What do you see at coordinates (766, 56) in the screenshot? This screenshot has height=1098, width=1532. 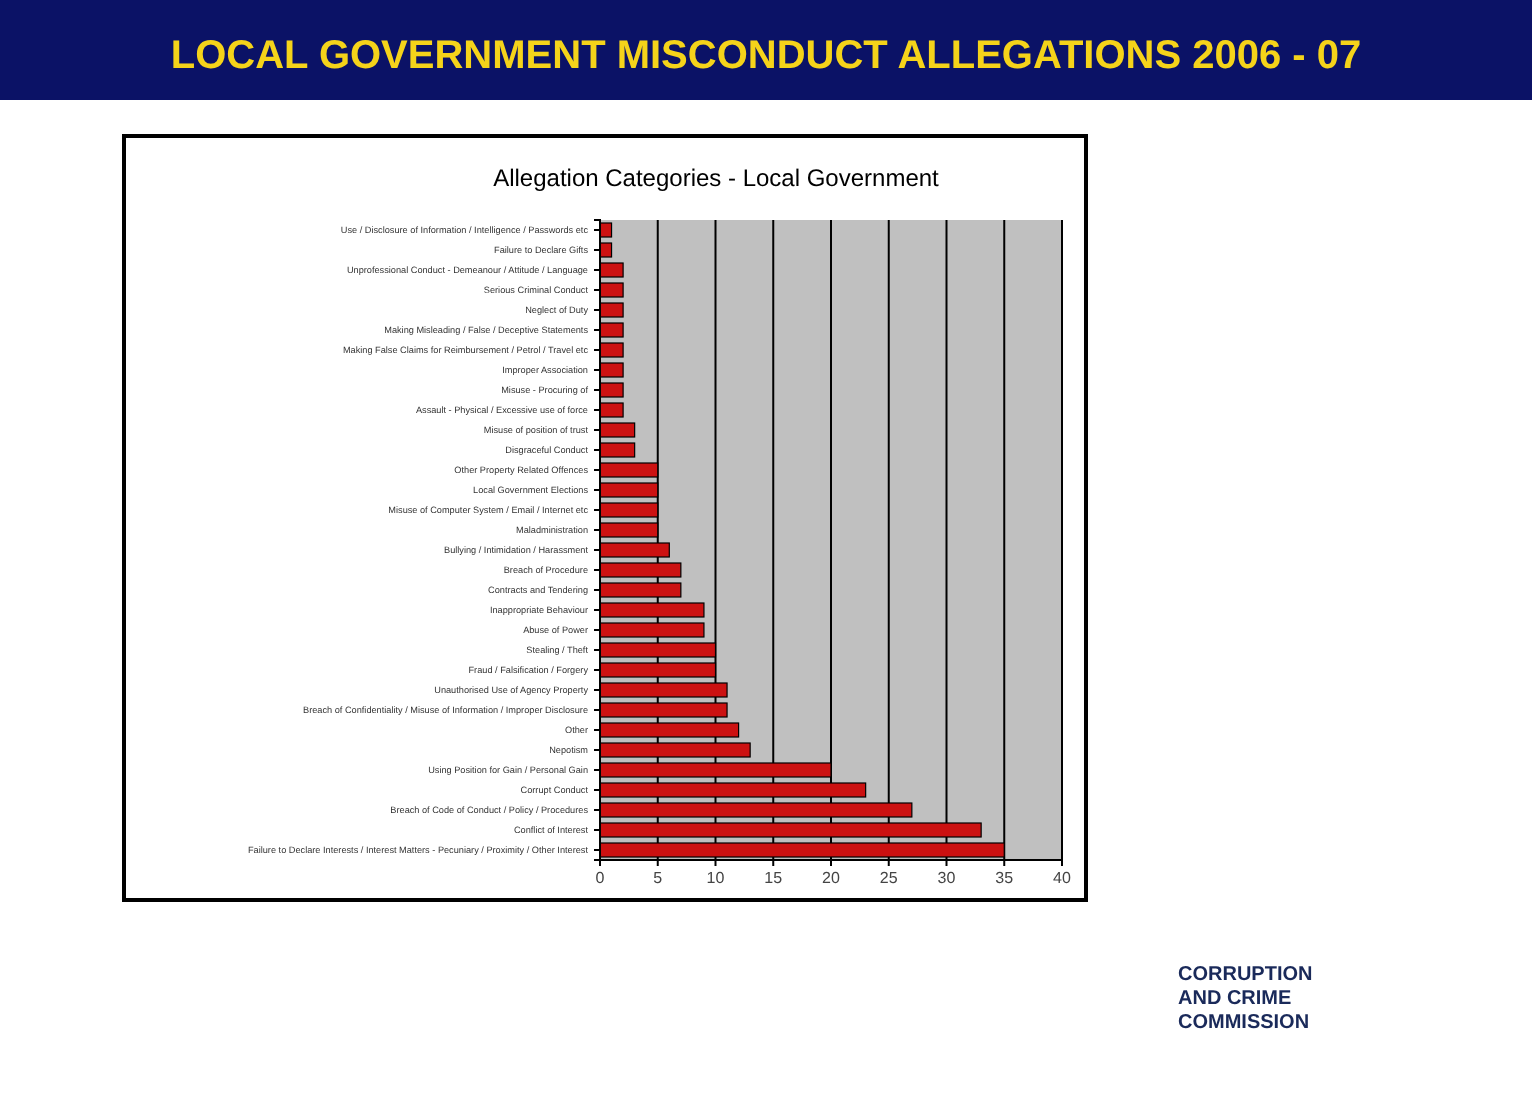 I see `chart-title: LOCAL GOVERNMENT MISCONDUCT ALLEGATIONS 2006 - 07` at bounding box center [766, 56].